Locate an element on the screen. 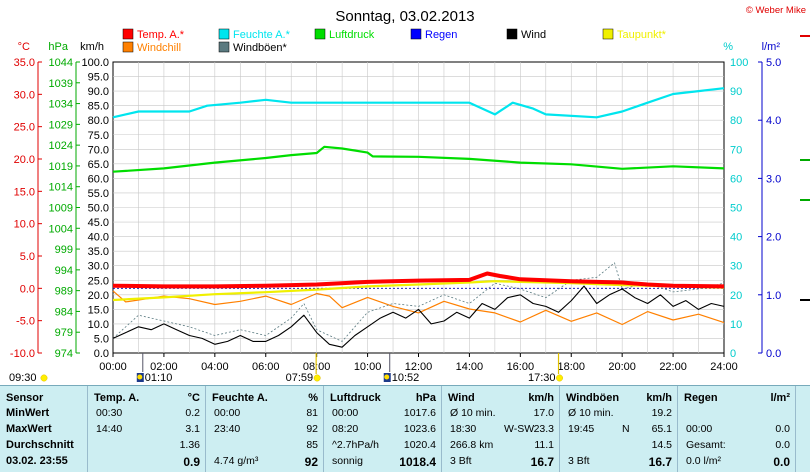  stats-cell: sonnig is located at coordinates (347, 461).